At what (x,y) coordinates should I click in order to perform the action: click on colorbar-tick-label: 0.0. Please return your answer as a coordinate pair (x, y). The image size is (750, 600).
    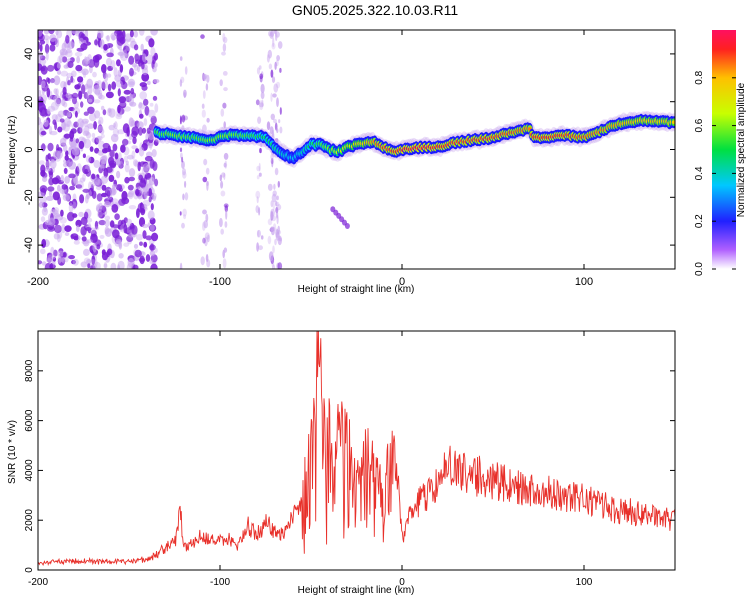
    Looking at the image, I should click on (699, 269).